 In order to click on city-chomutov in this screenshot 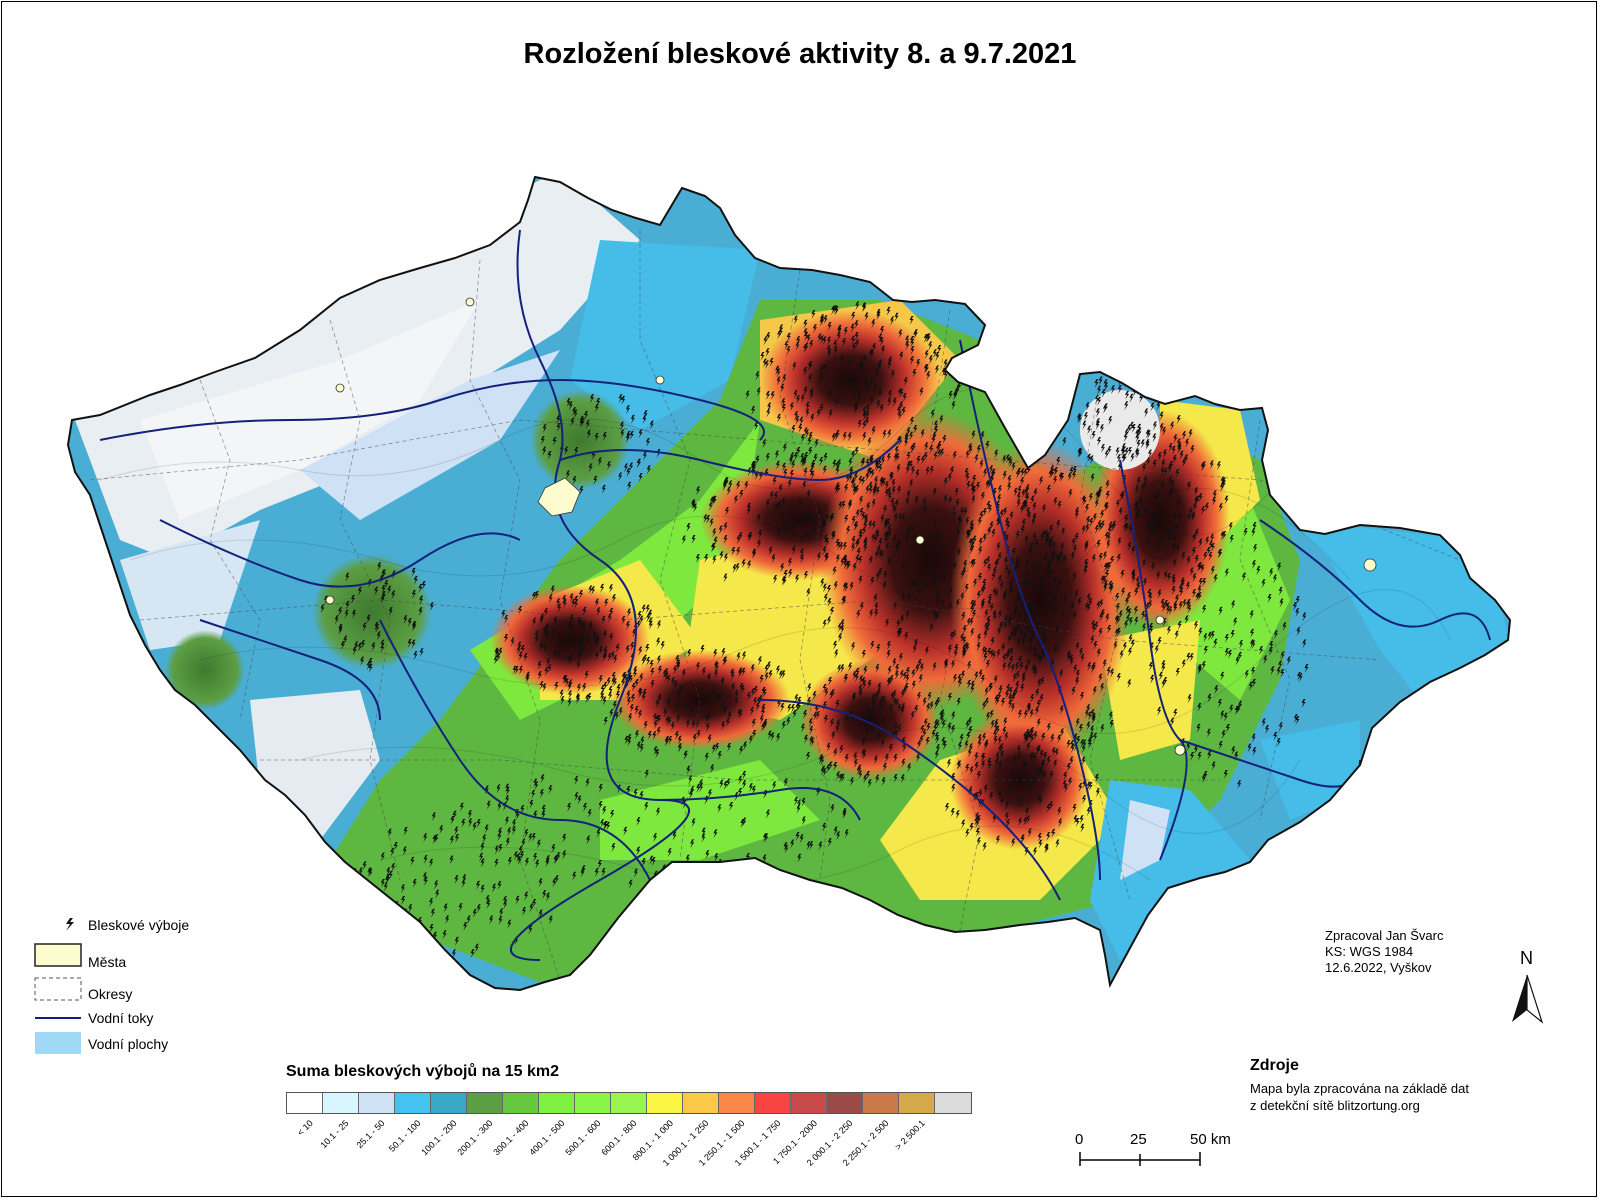, I will do `click(340, 388)`.